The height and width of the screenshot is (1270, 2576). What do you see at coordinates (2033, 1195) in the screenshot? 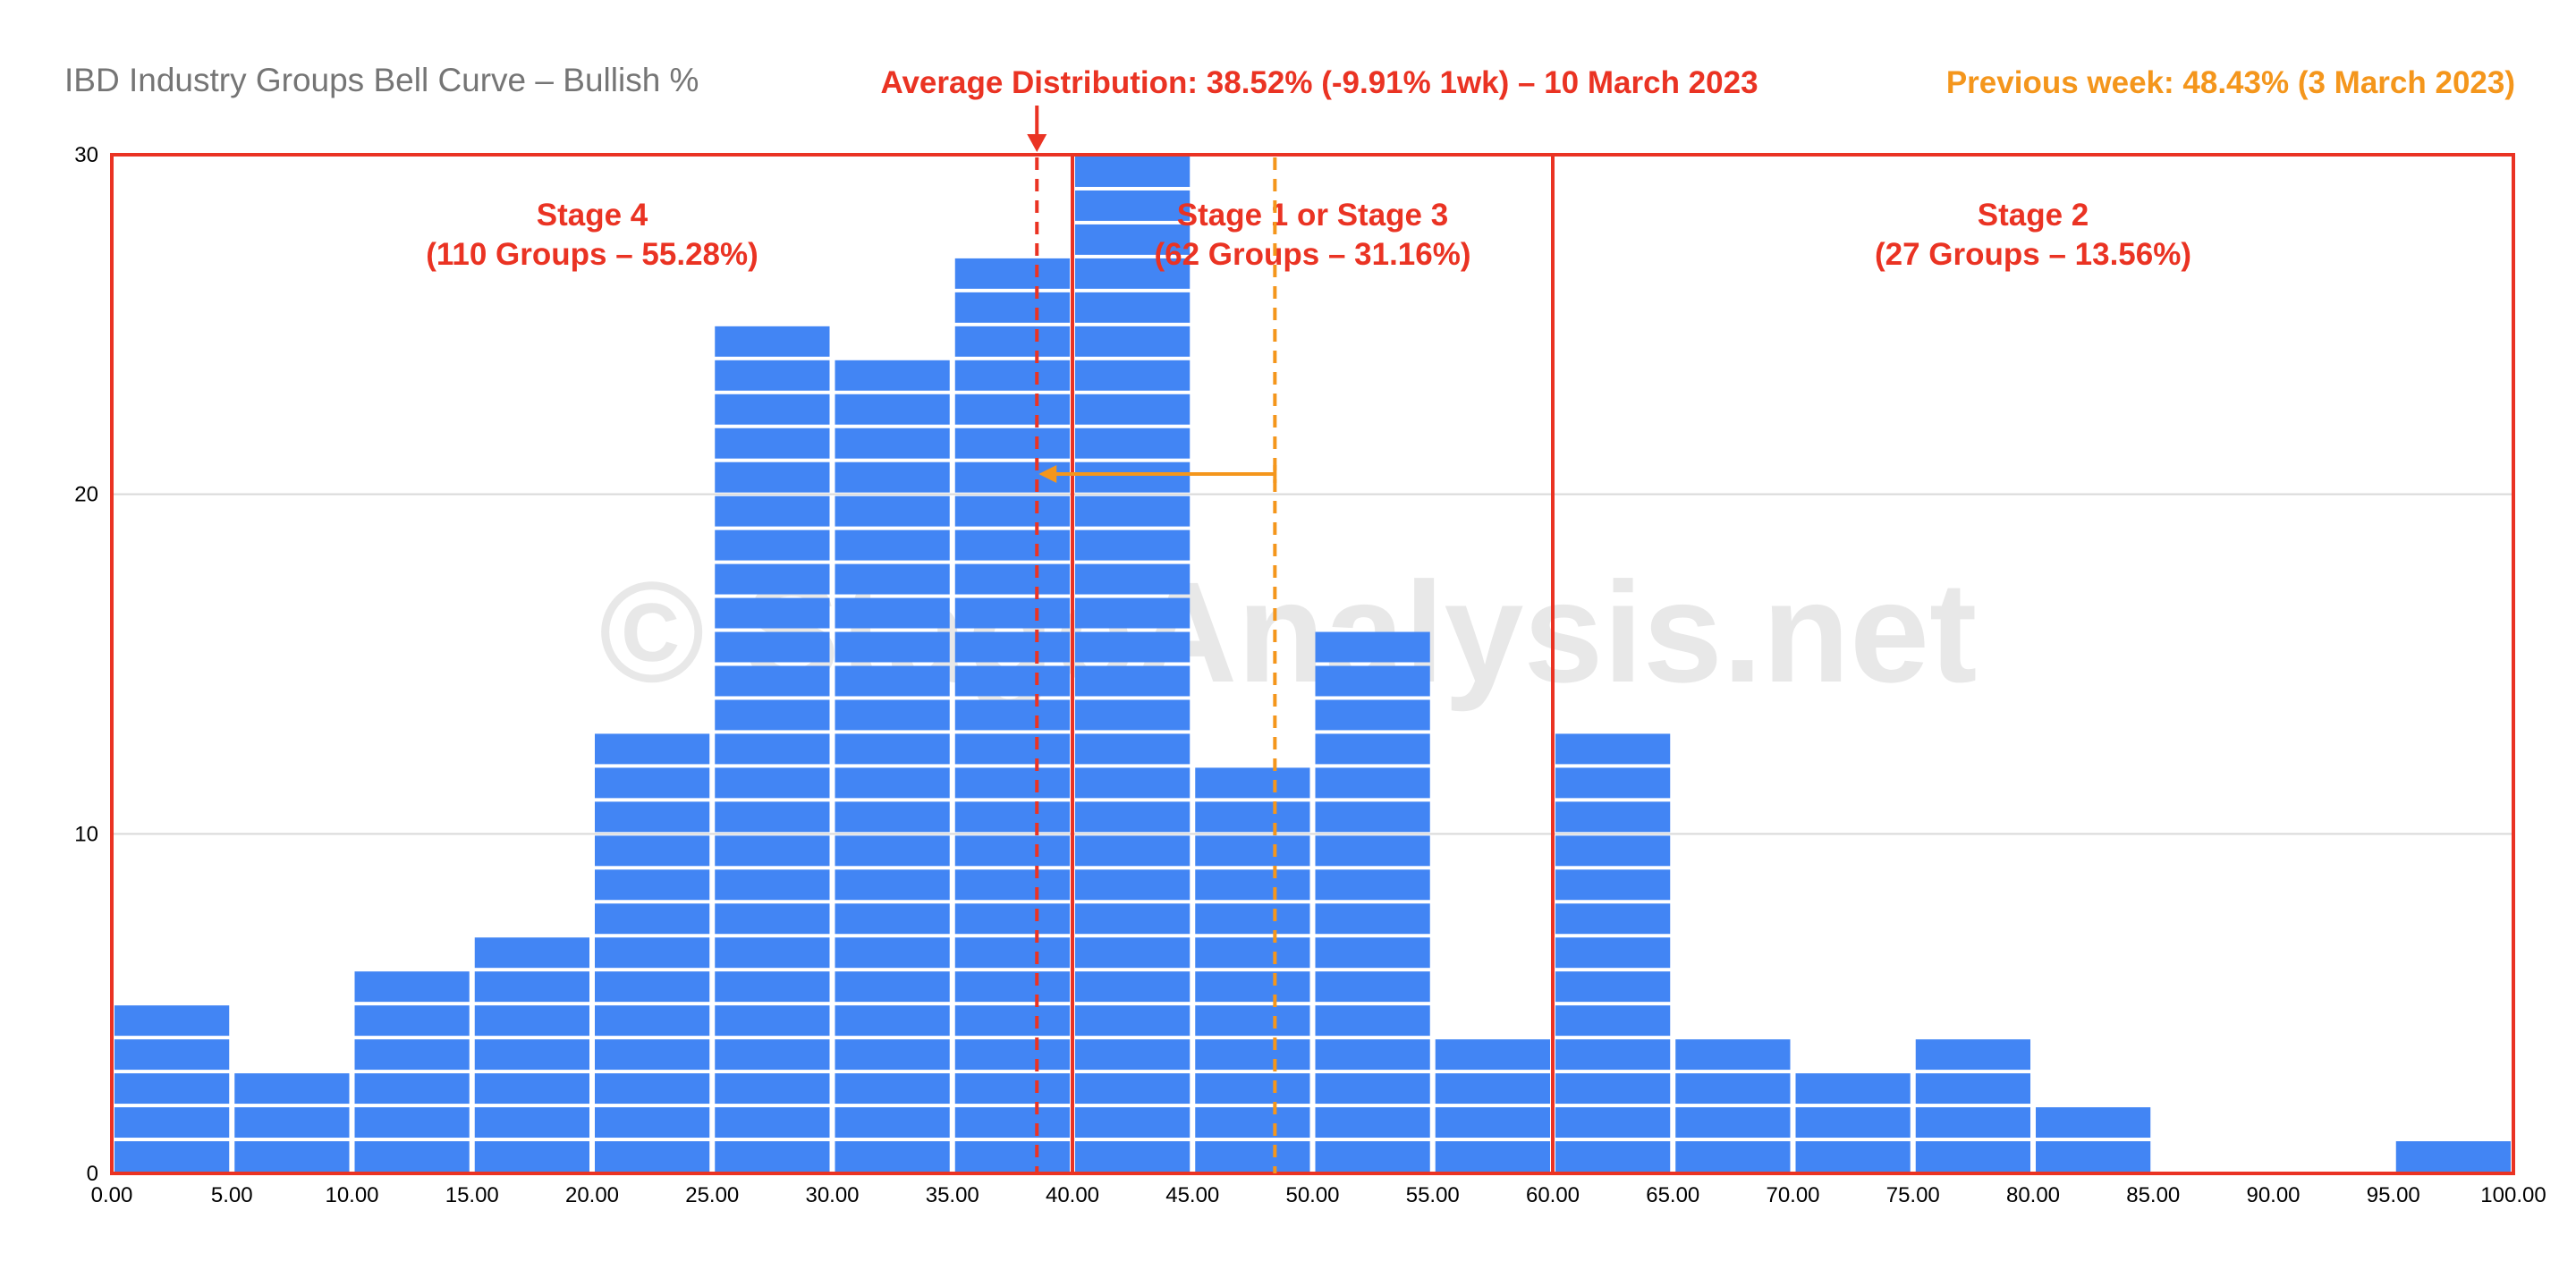
I see `x-tick-label: 80.00` at bounding box center [2033, 1195].